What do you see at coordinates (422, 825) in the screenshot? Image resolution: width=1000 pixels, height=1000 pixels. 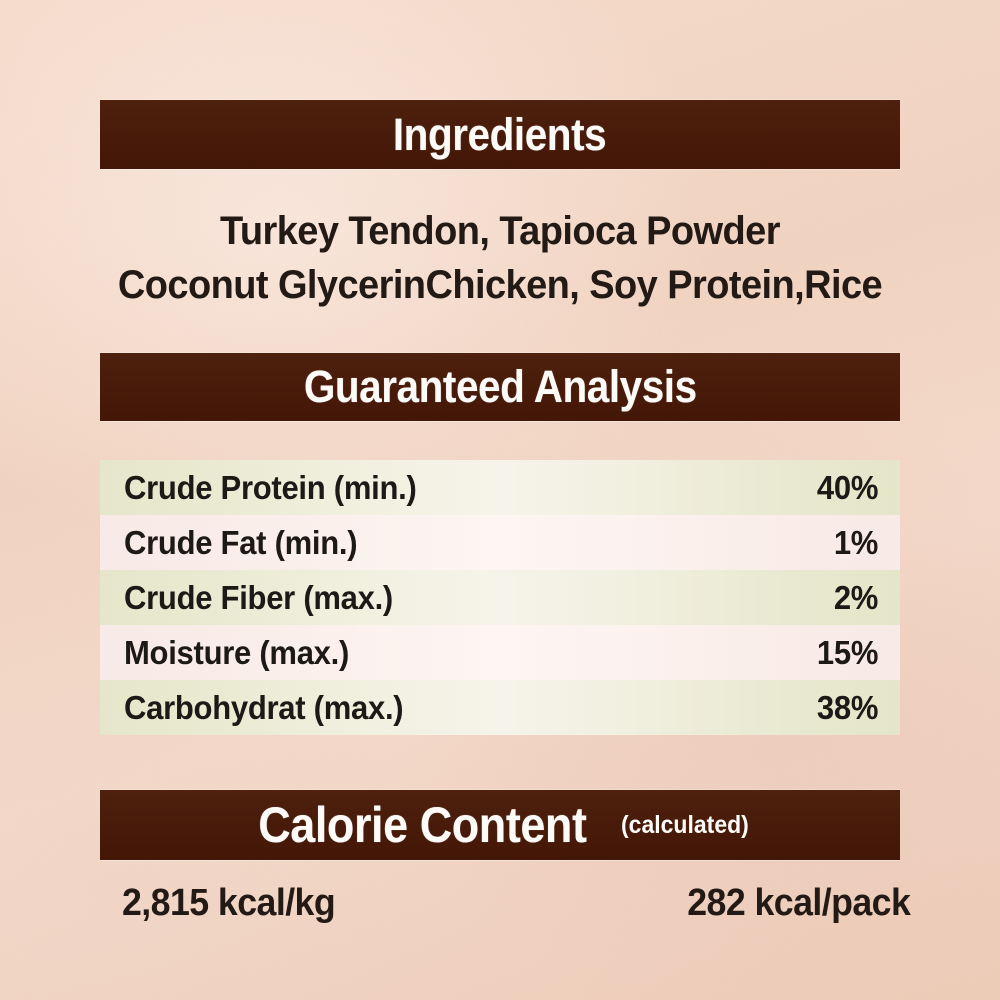 I see `calorie-content-heading: Calorie Content` at bounding box center [422, 825].